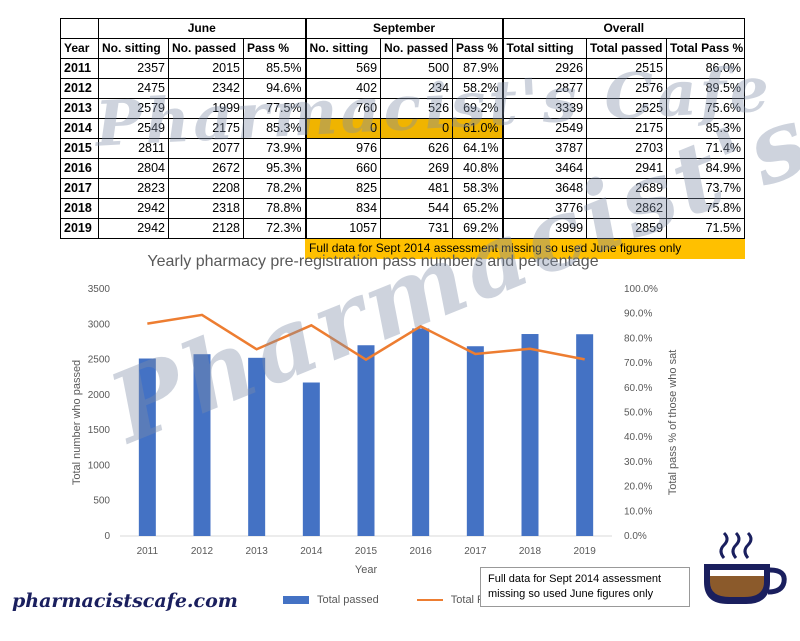  I want to click on table-cell: 2077, so click(206, 148).